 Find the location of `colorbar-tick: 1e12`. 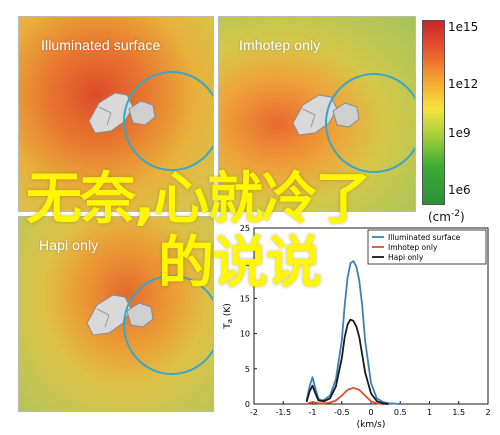

colorbar-tick: 1e12 is located at coordinates (463, 84).